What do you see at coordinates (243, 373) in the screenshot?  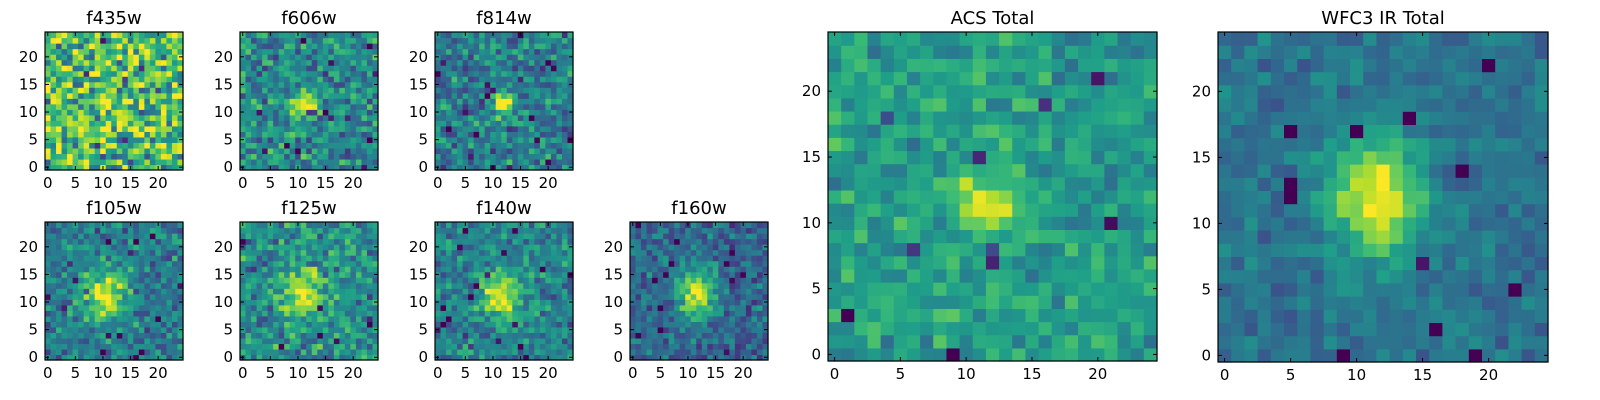 I see `x-tick-label: 0` at bounding box center [243, 373].